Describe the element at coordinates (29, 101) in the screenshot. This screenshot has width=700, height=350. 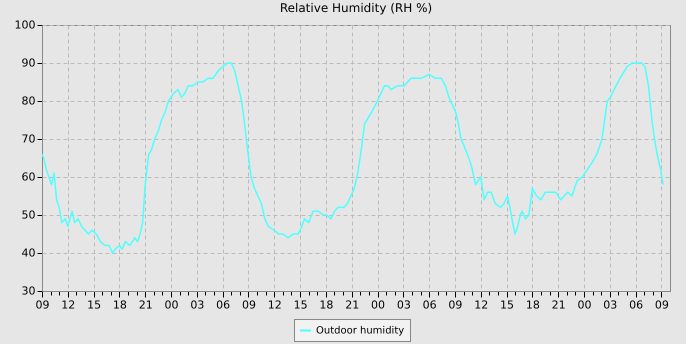
I see `y-tick-label: 80` at that location.